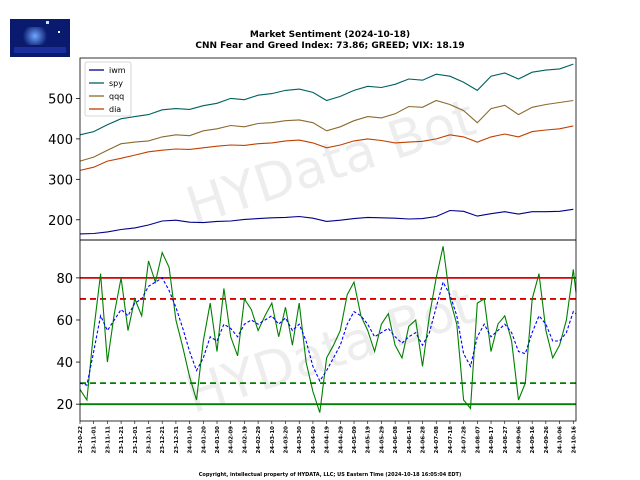 The width and height of the screenshot is (640, 480). Describe the element at coordinates (245, 440) in the screenshot. I see `x-tick-label: 24-02-19` at that location.